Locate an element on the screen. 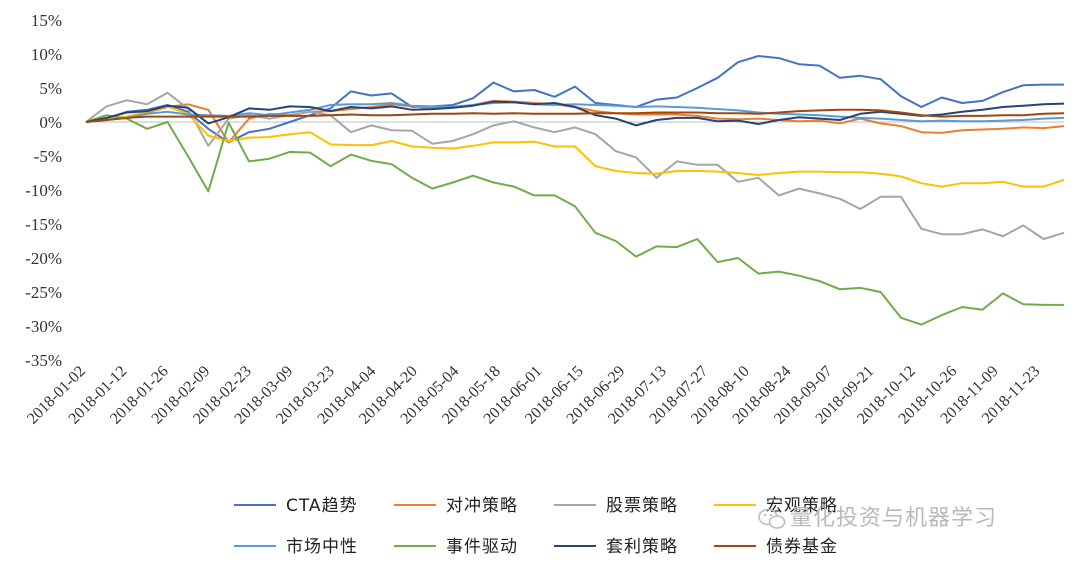 The width and height of the screenshot is (1080, 565). y-tick-label: 15% is located at coordinates (46, 20).